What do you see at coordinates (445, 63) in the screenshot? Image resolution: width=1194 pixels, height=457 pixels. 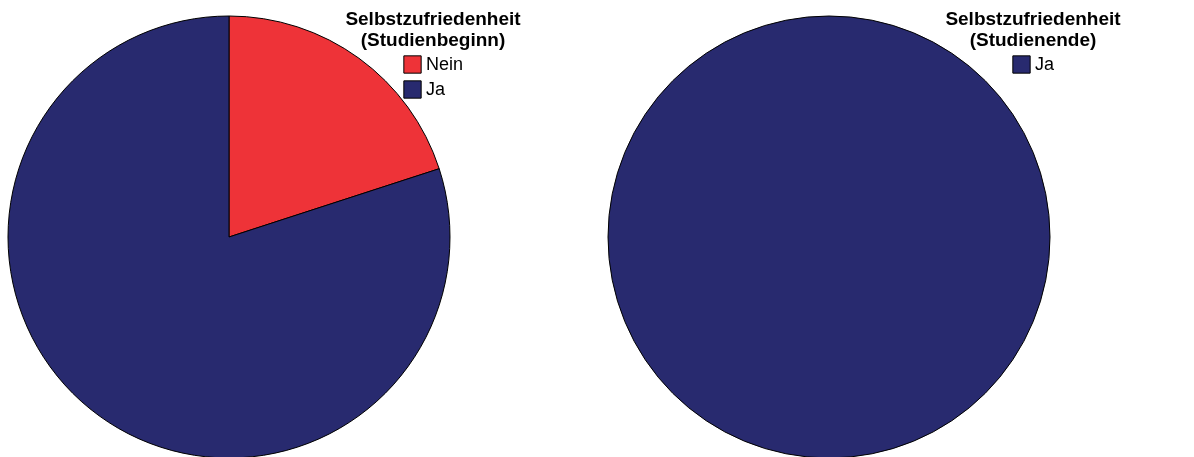 I see `legend-label: Nein` at bounding box center [445, 63].